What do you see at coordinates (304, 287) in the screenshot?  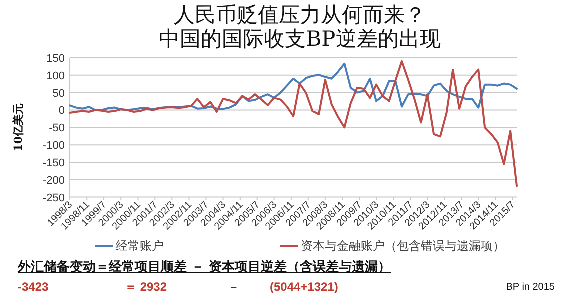 I see `text: (5044+1321)` at bounding box center [304, 287].